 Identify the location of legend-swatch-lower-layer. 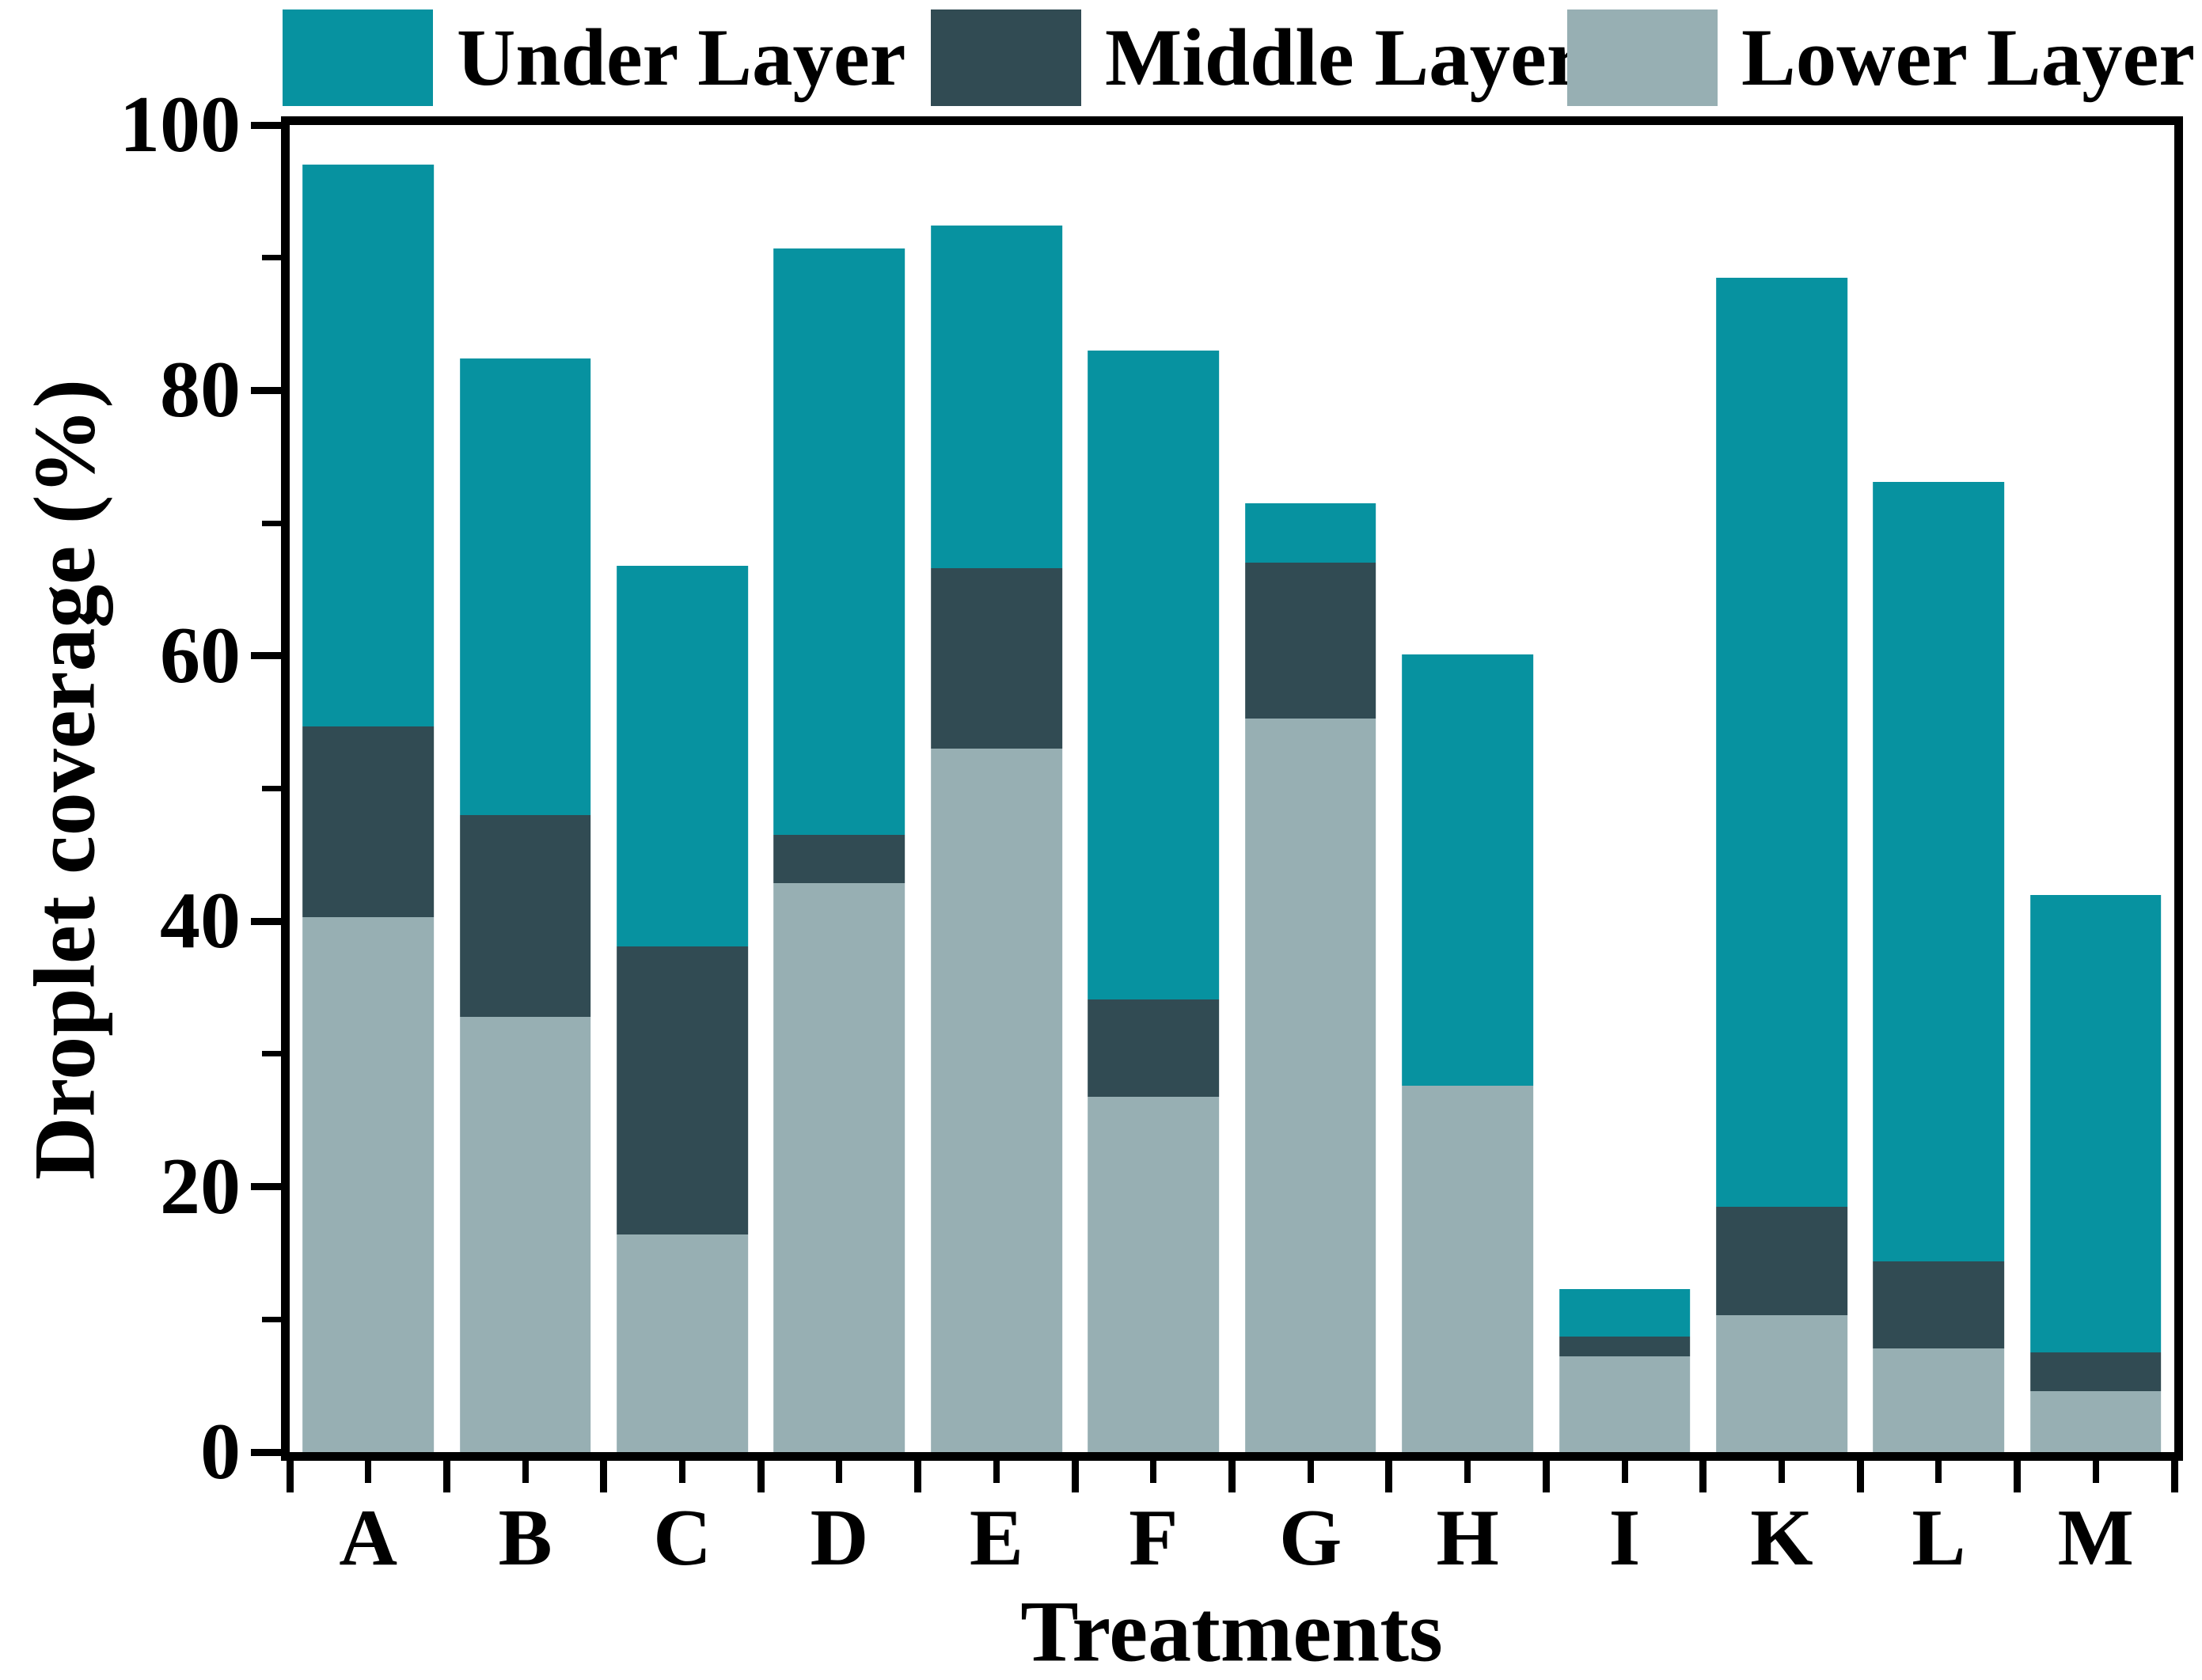
(1642, 57).